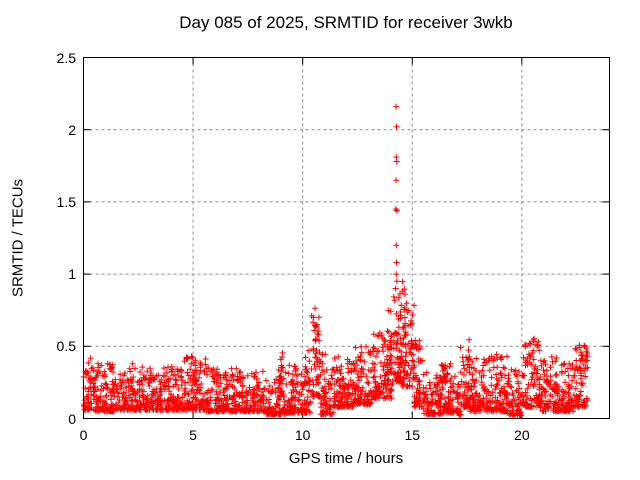 Image resolution: width=640 pixels, height=480 pixels. Describe the element at coordinates (66, 201) in the screenshot. I see `y-tick-label-3: 1.5` at that location.